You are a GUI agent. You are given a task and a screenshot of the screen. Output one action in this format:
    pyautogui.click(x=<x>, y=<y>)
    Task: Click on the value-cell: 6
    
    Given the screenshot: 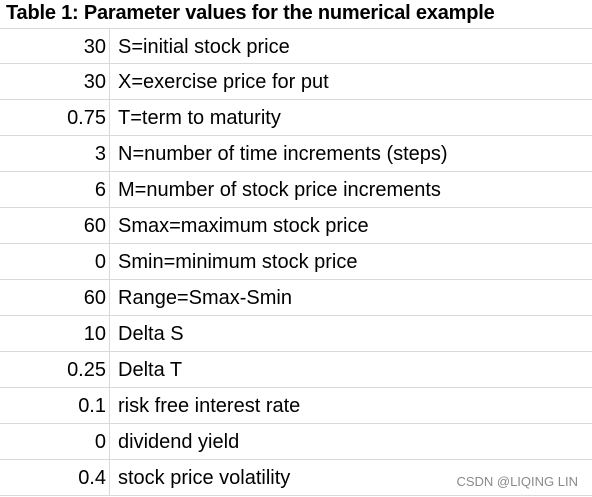 What is the action you would take?
    pyautogui.click(x=55, y=189)
    